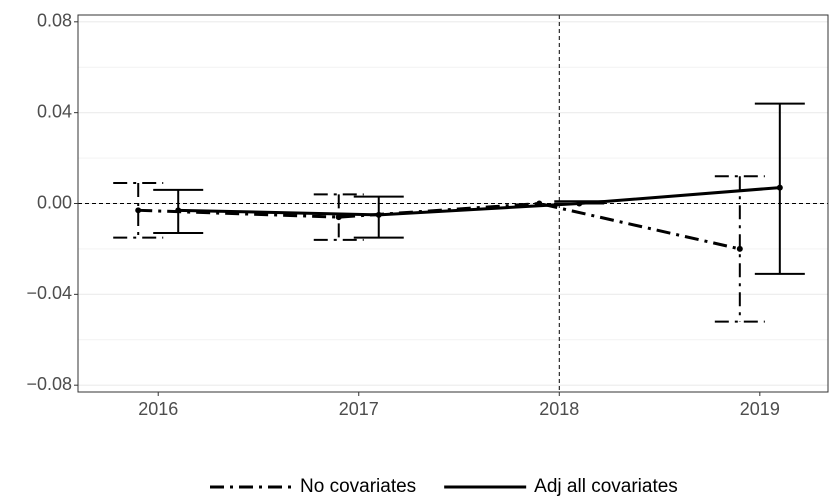  I want to click on y-tick-label: 0.04, so click(54, 111).